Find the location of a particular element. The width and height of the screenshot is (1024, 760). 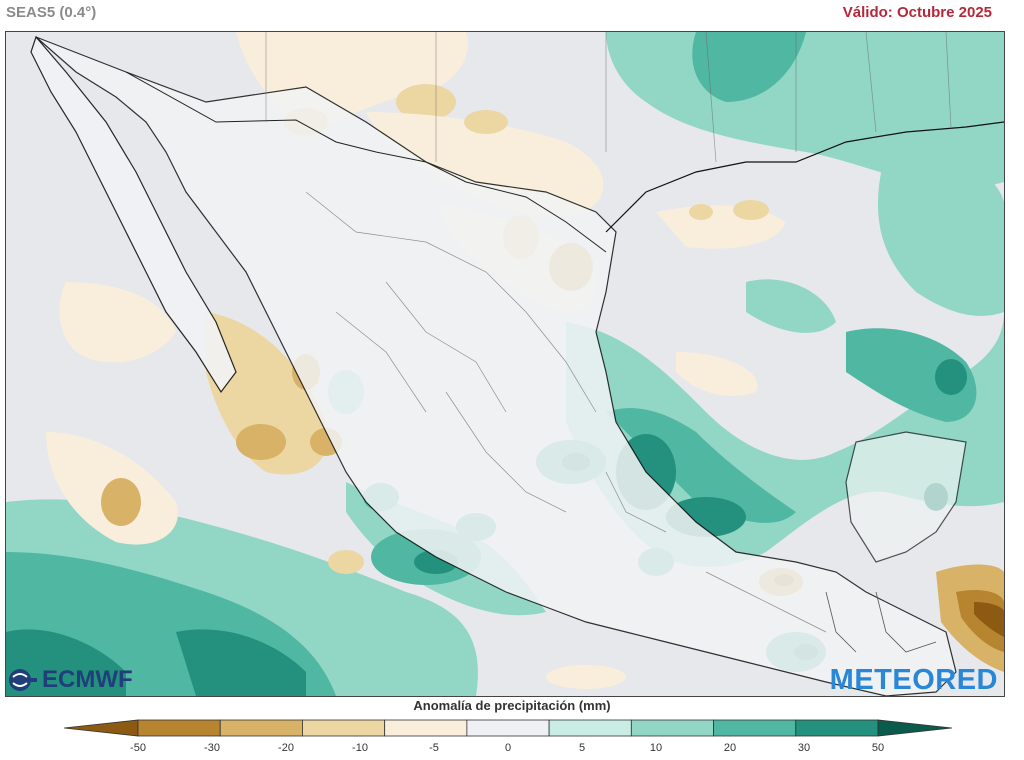

legend-tick-label: 50 is located at coordinates (878, 748).